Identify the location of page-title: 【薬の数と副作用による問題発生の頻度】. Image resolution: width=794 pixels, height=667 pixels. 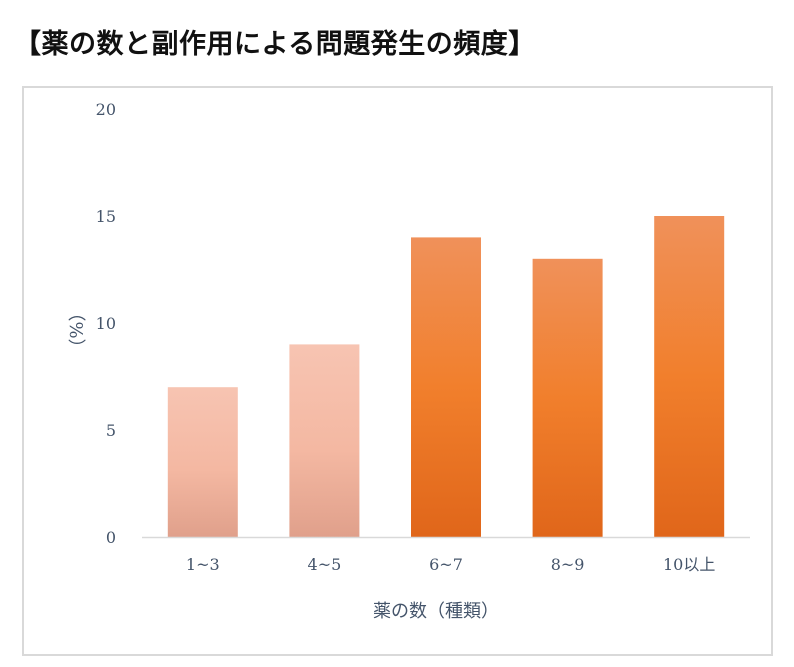
(275, 44).